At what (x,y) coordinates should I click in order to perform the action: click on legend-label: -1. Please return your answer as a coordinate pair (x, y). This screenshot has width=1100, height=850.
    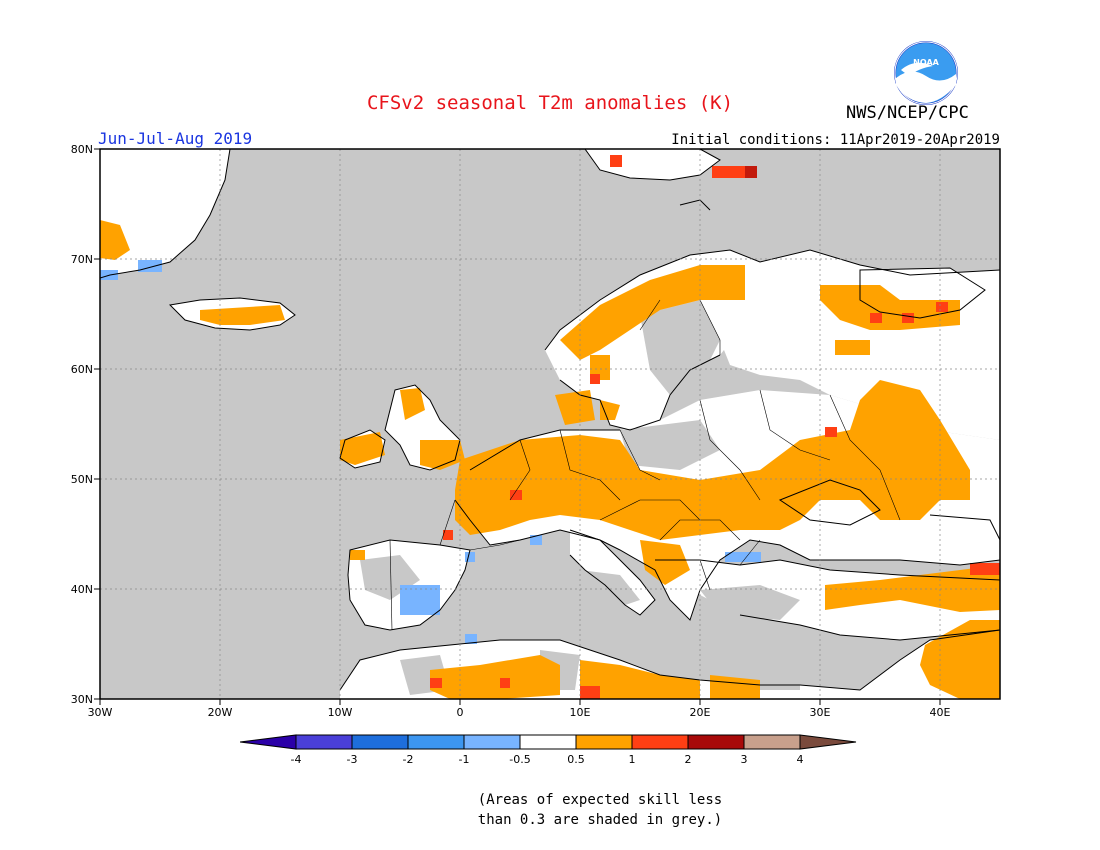
    Looking at the image, I should click on (464, 759).